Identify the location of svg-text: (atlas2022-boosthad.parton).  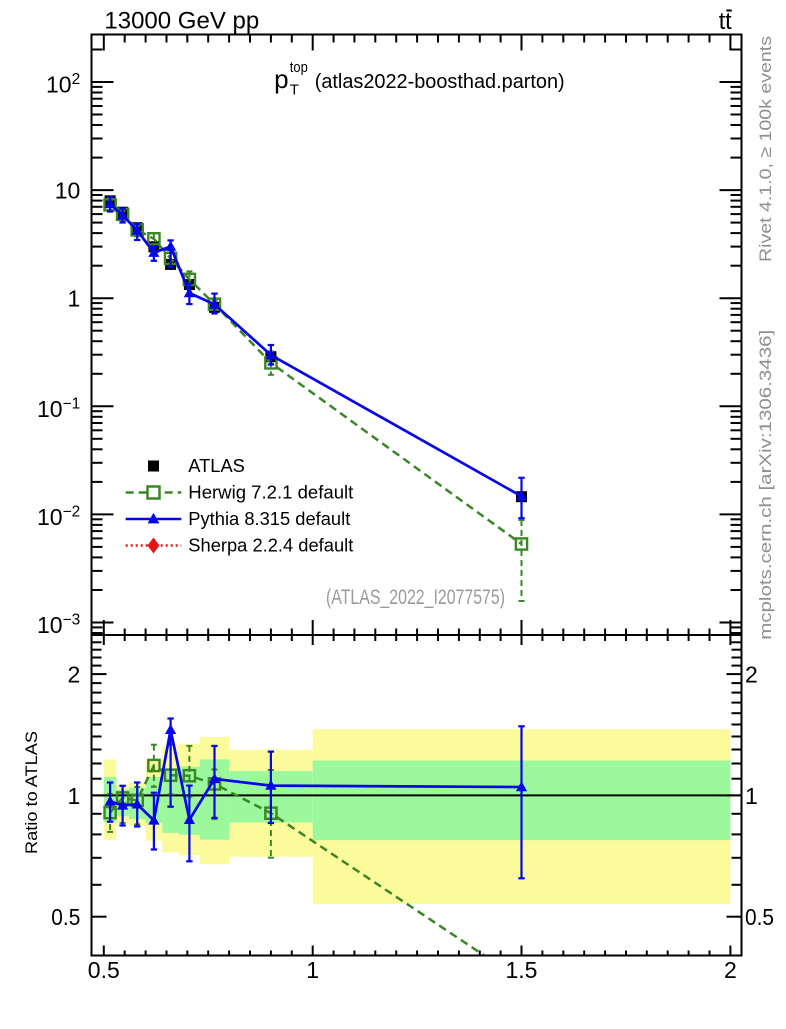
(440, 82).